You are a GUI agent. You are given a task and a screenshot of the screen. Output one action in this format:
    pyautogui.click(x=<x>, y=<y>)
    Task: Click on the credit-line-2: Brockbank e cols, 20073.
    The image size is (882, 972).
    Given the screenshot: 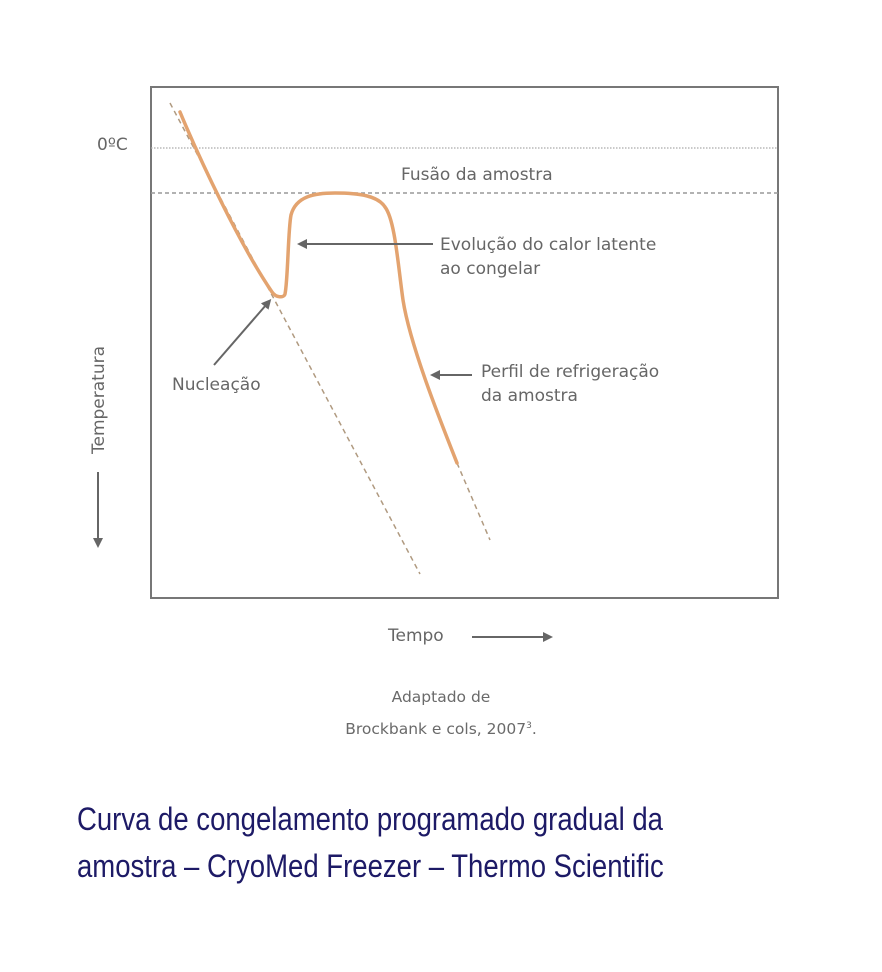 What is the action you would take?
    pyautogui.click(x=441, y=729)
    